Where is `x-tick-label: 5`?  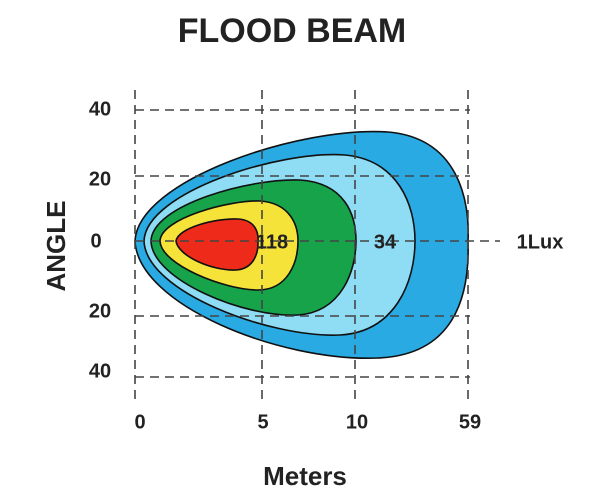
x-tick-label: 5 is located at coordinates (262, 422).